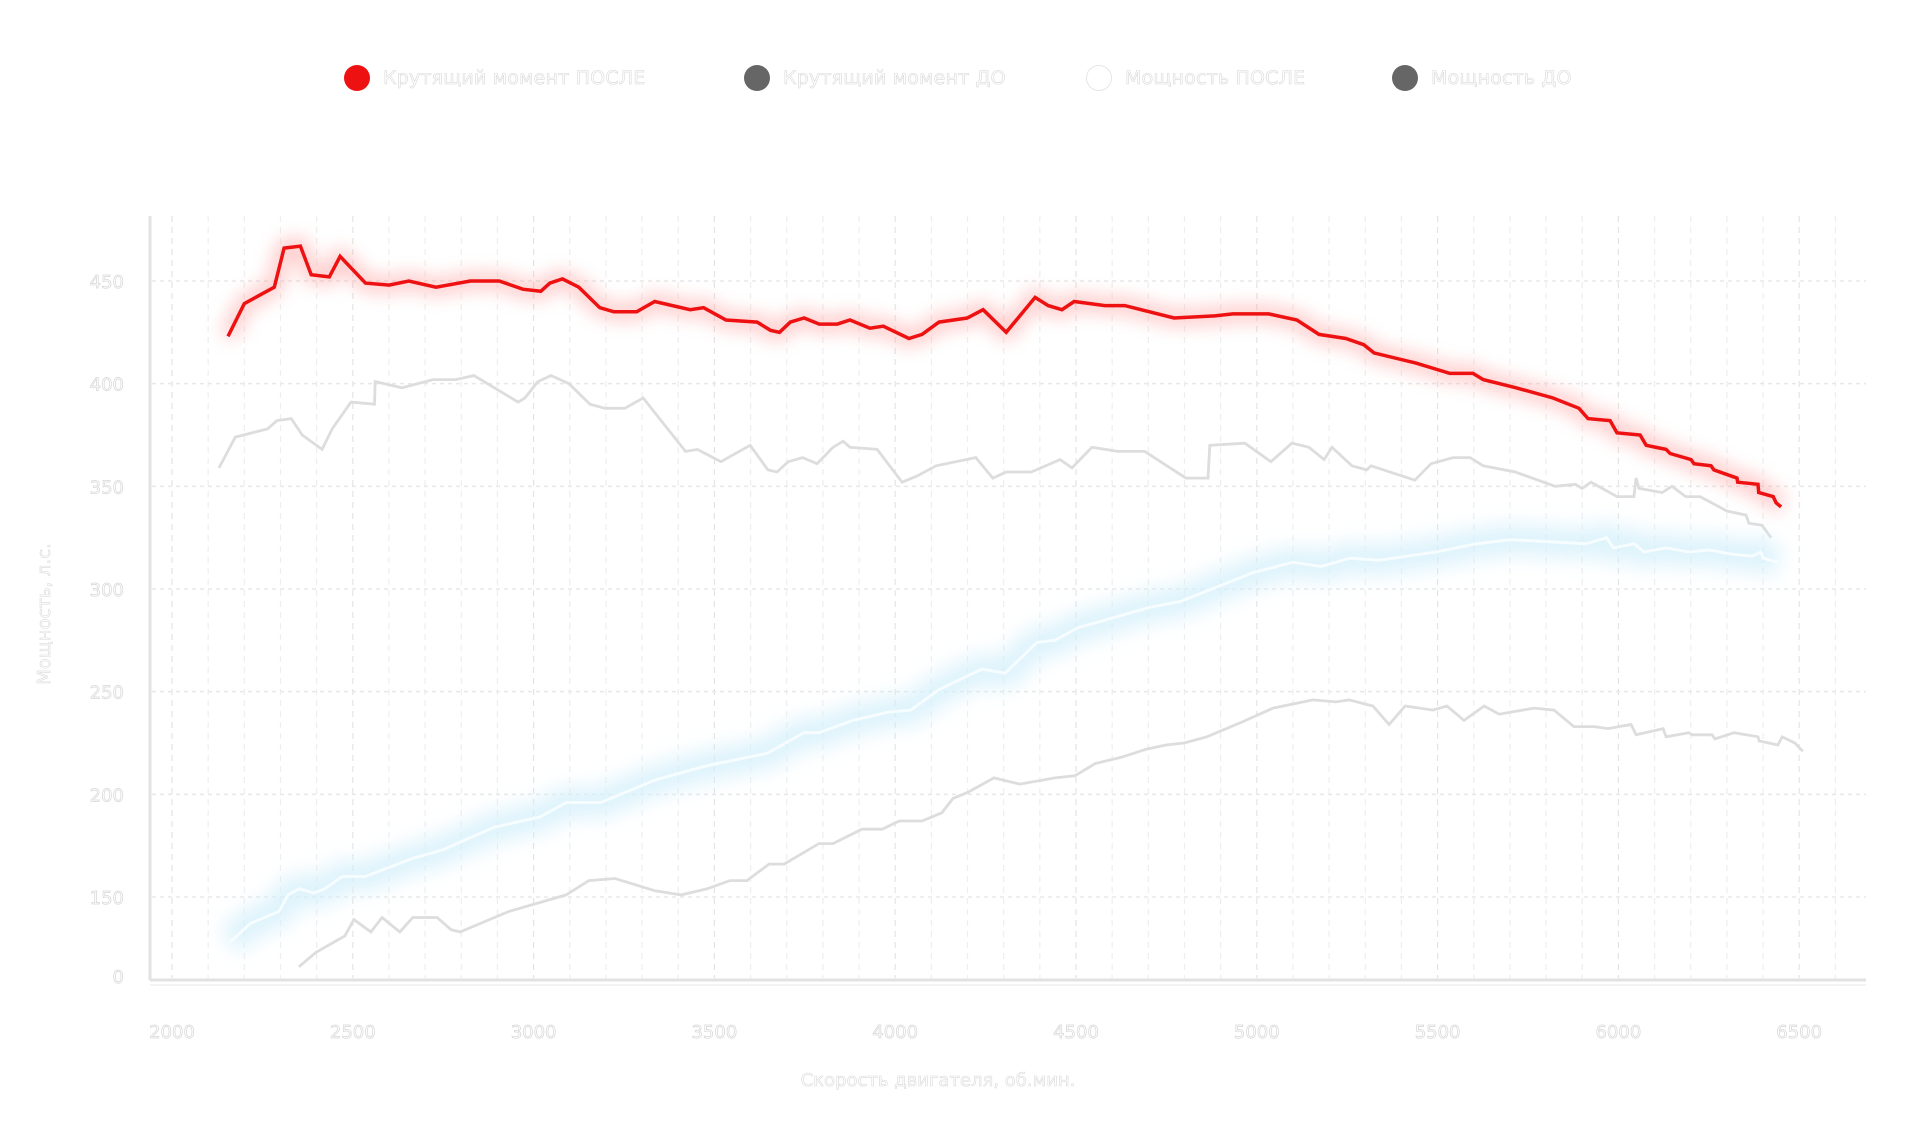 Image resolution: width=1920 pixels, height=1126 pixels. Describe the element at coordinates (1618, 1032) in the screenshot. I see `x-tick-label: 6000` at that location.